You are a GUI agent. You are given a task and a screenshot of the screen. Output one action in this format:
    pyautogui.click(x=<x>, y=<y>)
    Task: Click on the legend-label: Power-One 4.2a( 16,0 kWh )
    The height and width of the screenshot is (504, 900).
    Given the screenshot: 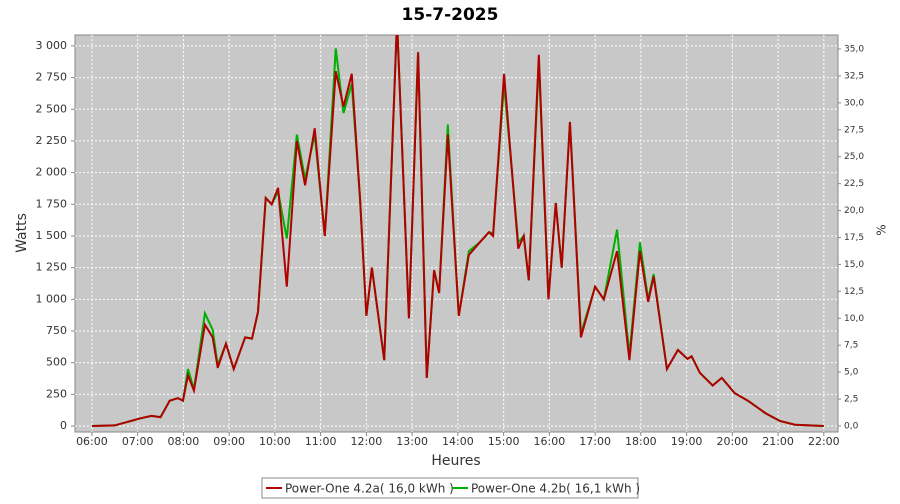 What is the action you would take?
    pyautogui.click(x=369, y=489)
    